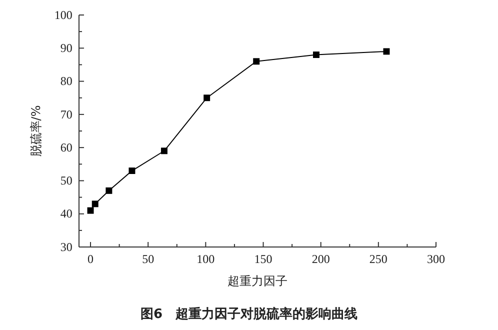  I want to click on y-tick-label: 30, so click(66, 247).